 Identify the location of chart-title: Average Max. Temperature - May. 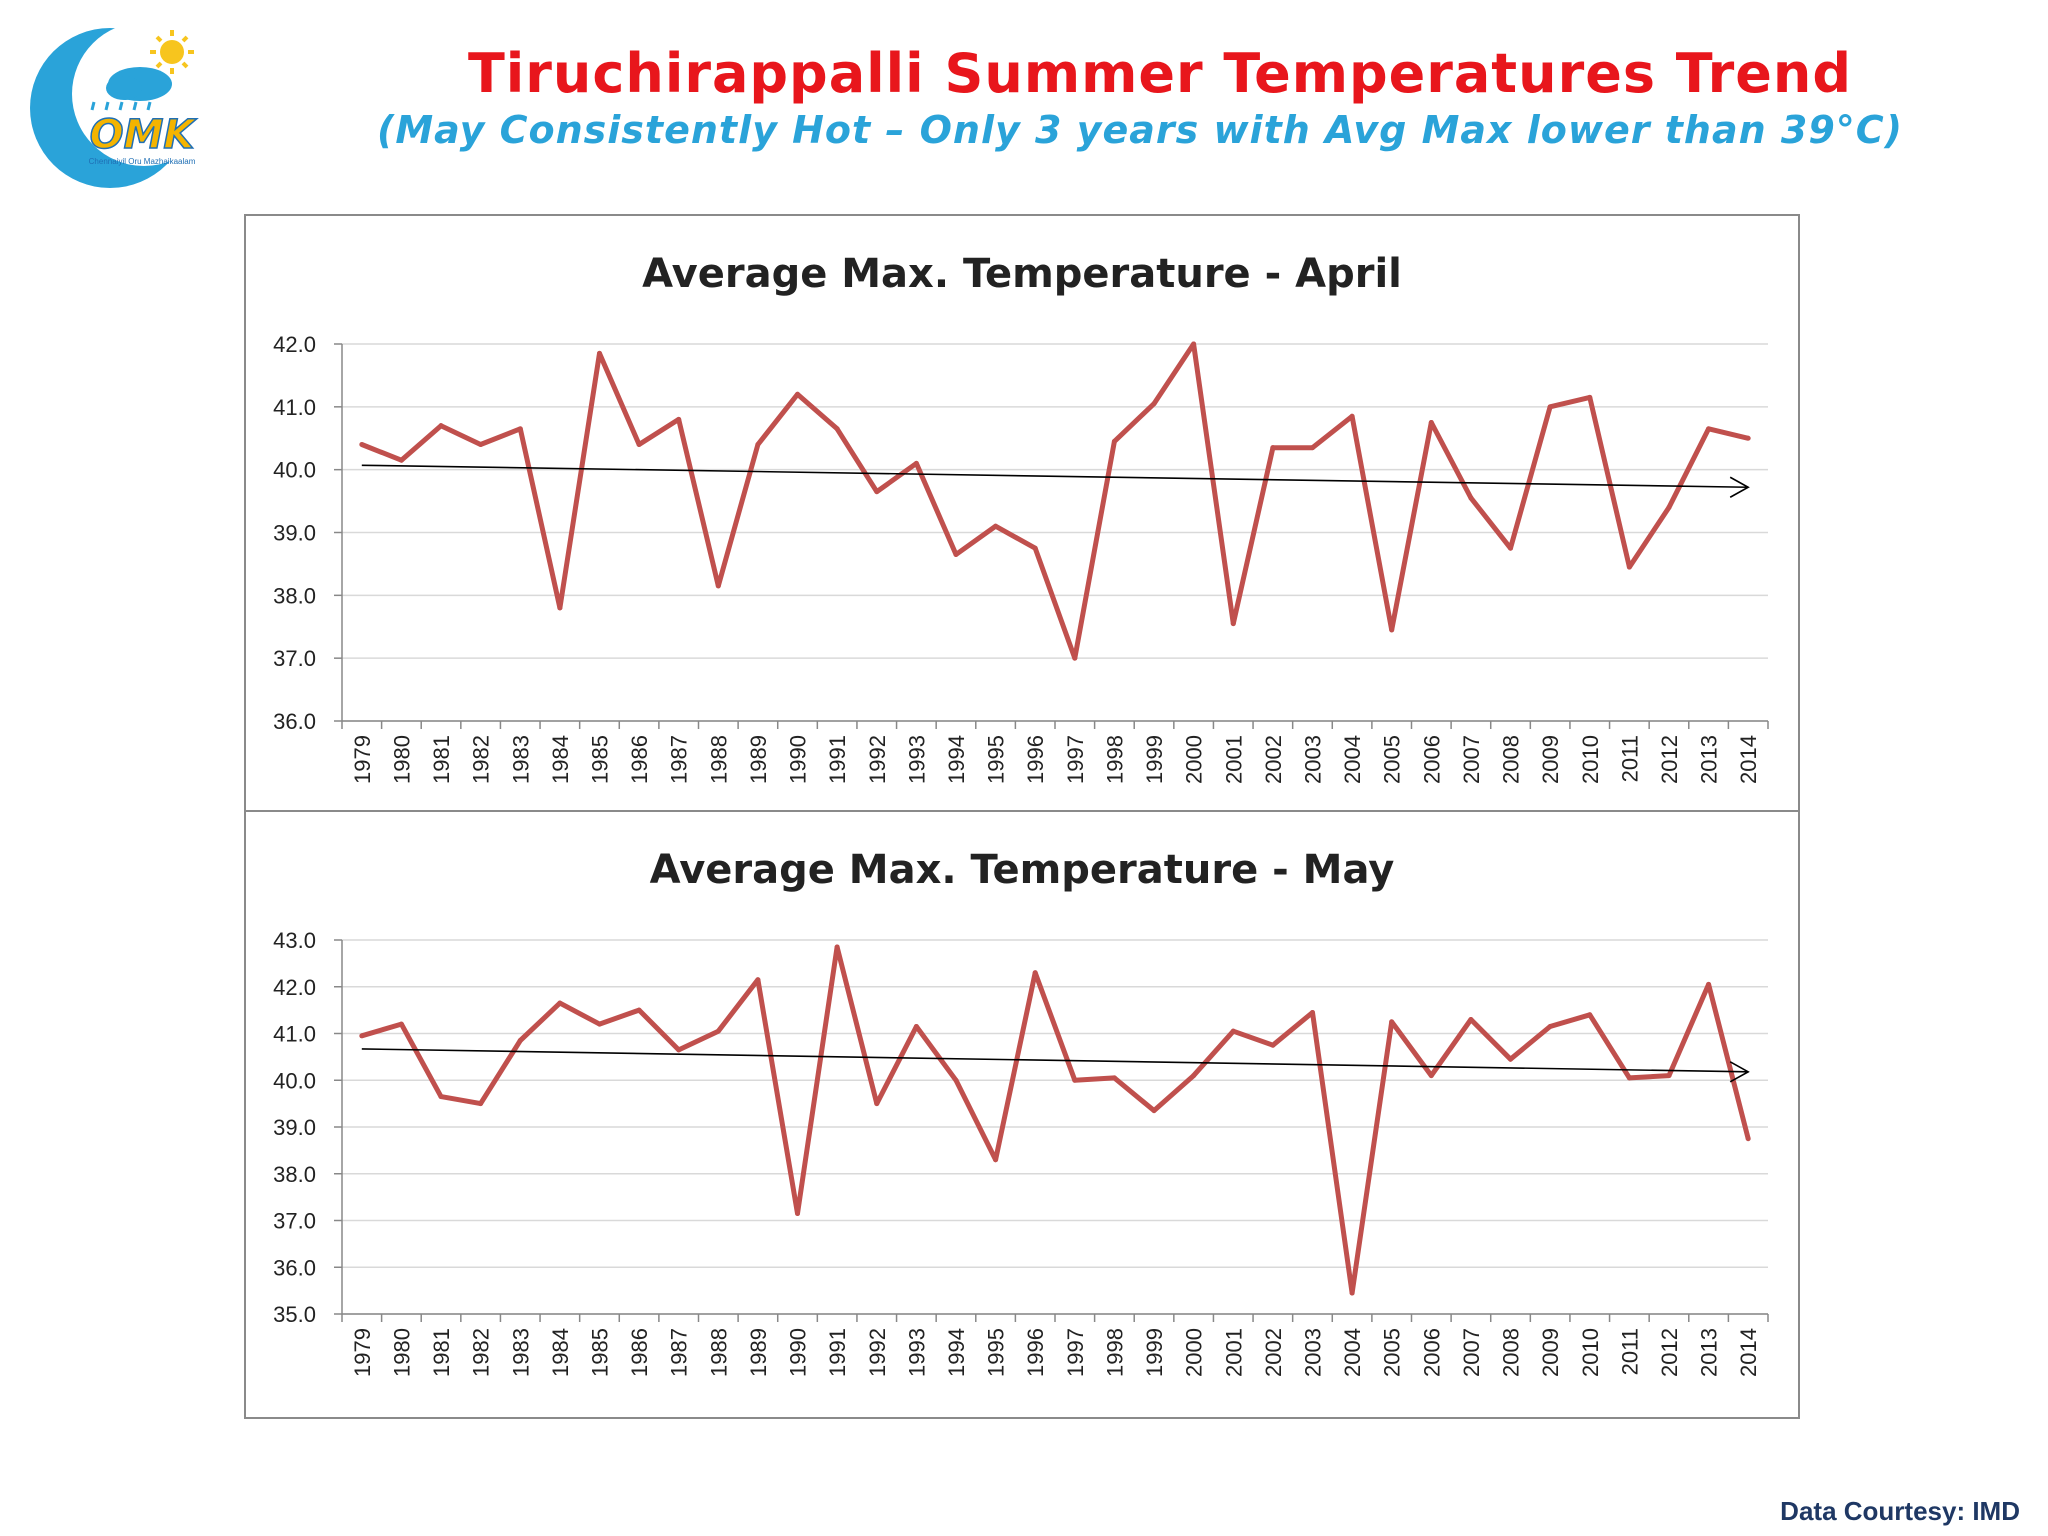
(1022, 870).